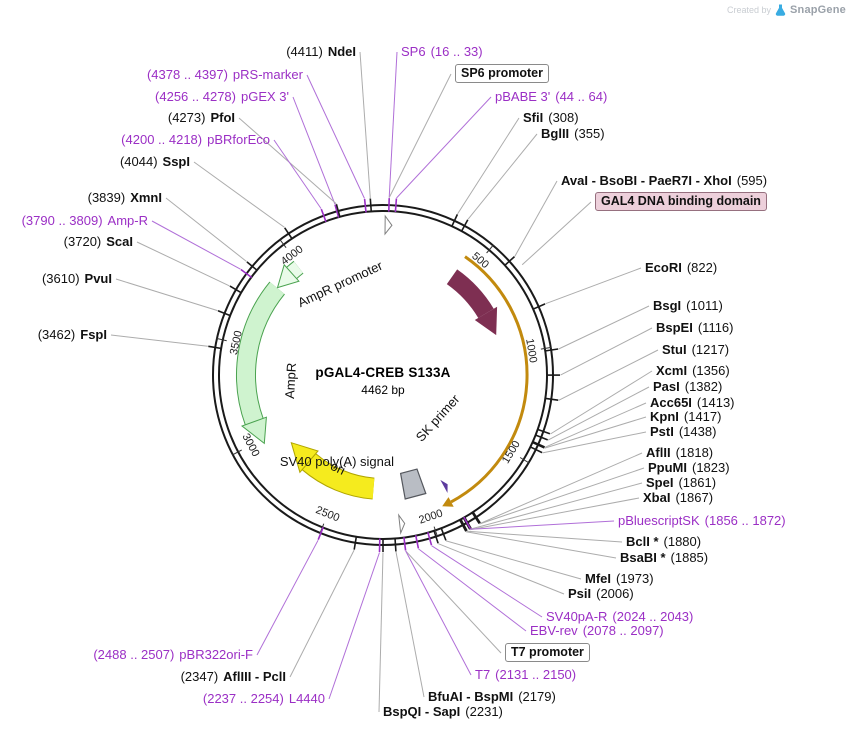  Describe the element at coordinates (692, 402) in the screenshot. I see `site-label-acc65i: Acc65I (1413)` at that location.